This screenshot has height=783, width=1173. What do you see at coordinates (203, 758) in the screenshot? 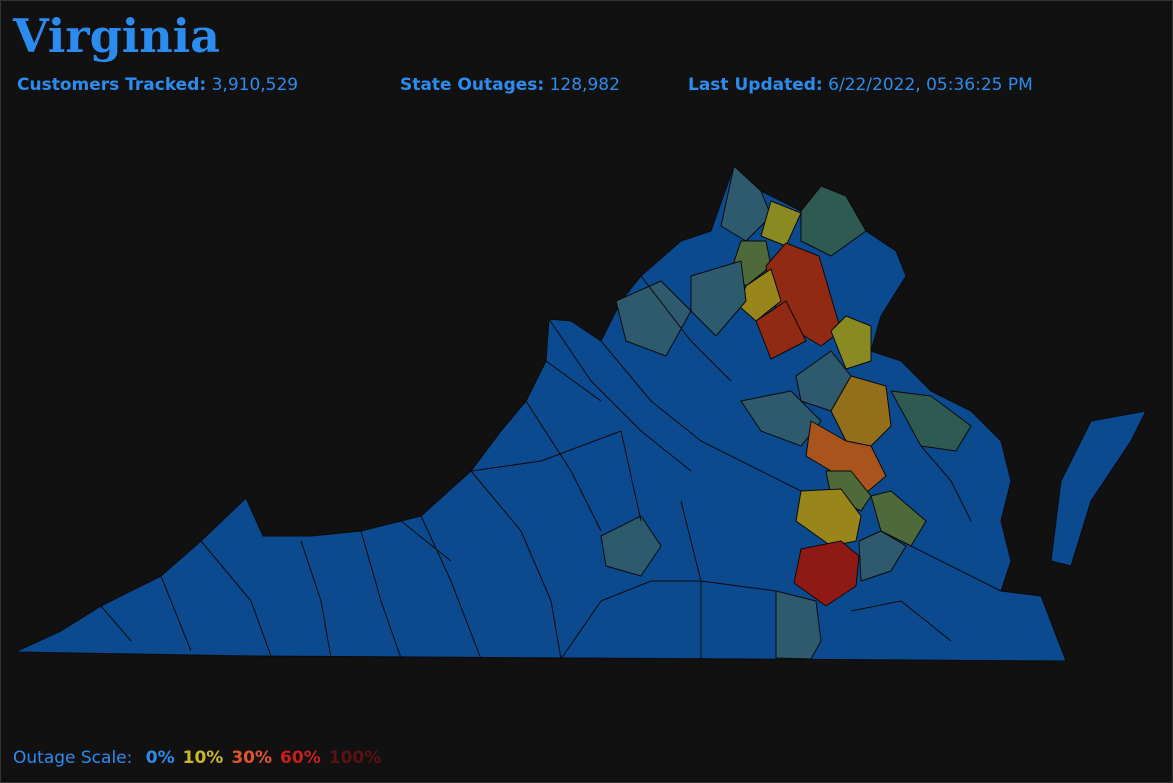
I see `legend-item: 10%` at bounding box center [203, 758].